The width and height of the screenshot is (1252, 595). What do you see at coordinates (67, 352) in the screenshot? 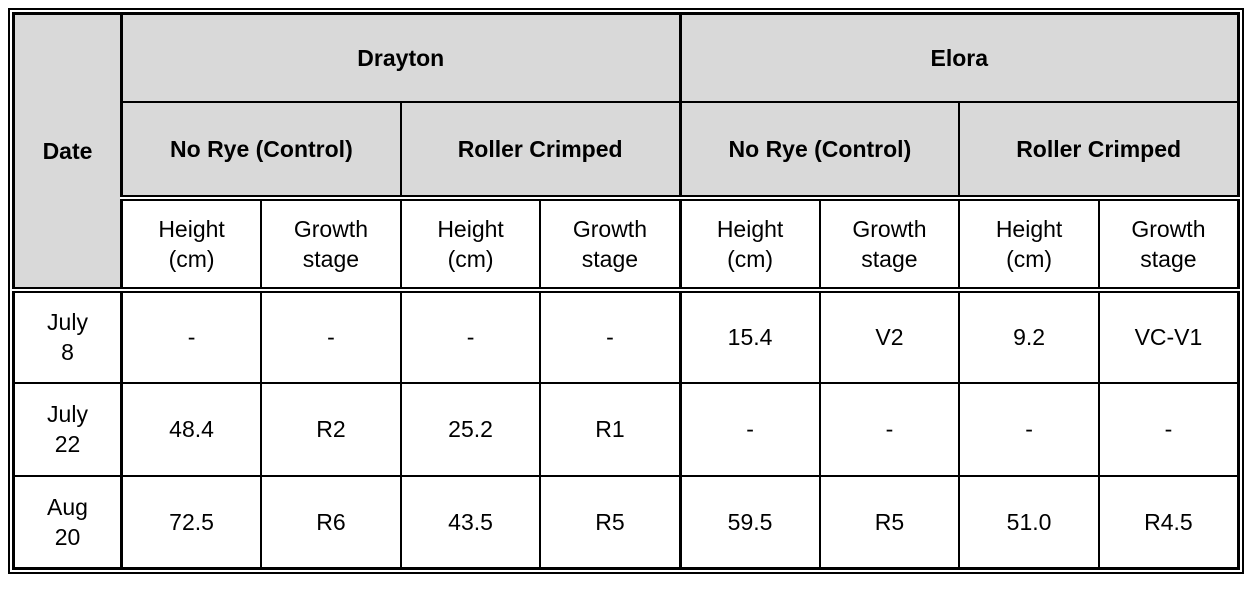
I see `date-line2: 8` at bounding box center [67, 352].